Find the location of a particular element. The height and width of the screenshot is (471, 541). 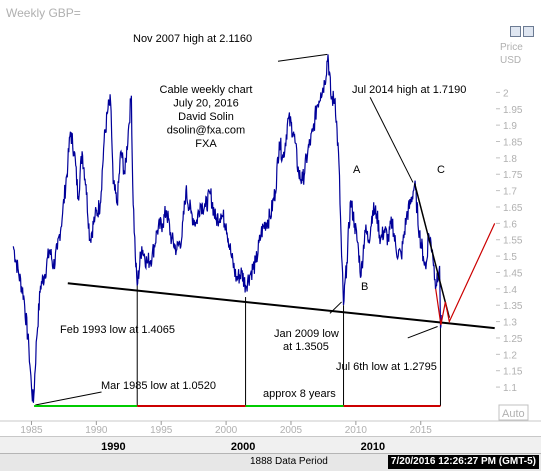

annotation-feb1993: Feb 1993 low at 1.4065 is located at coordinates (117, 330).